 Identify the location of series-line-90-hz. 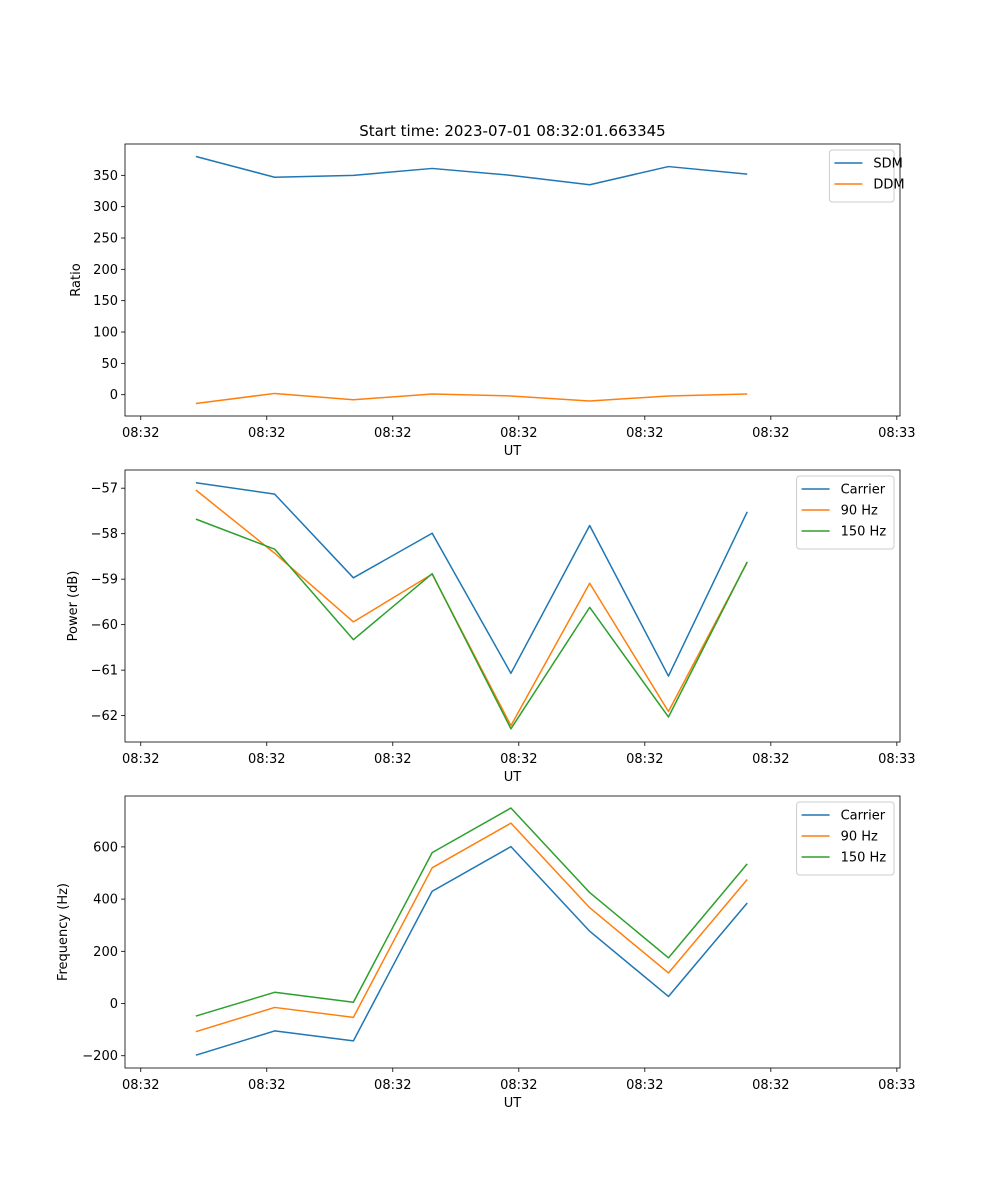
(471, 927).